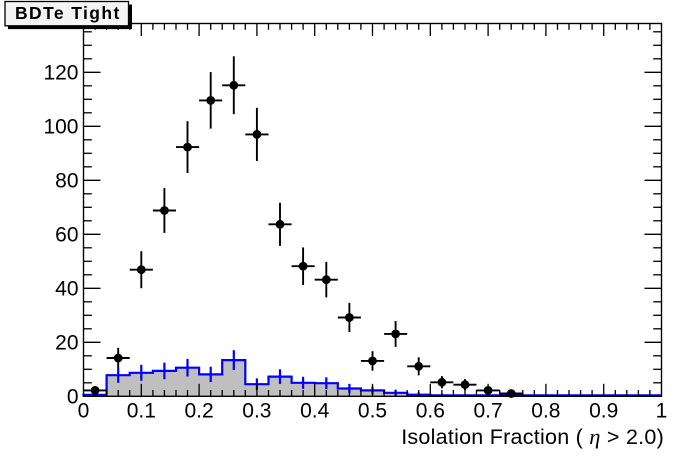 The width and height of the screenshot is (696, 472). Describe the element at coordinates (141, 410) in the screenshot. I see `svg-text: 0.1` at that location.